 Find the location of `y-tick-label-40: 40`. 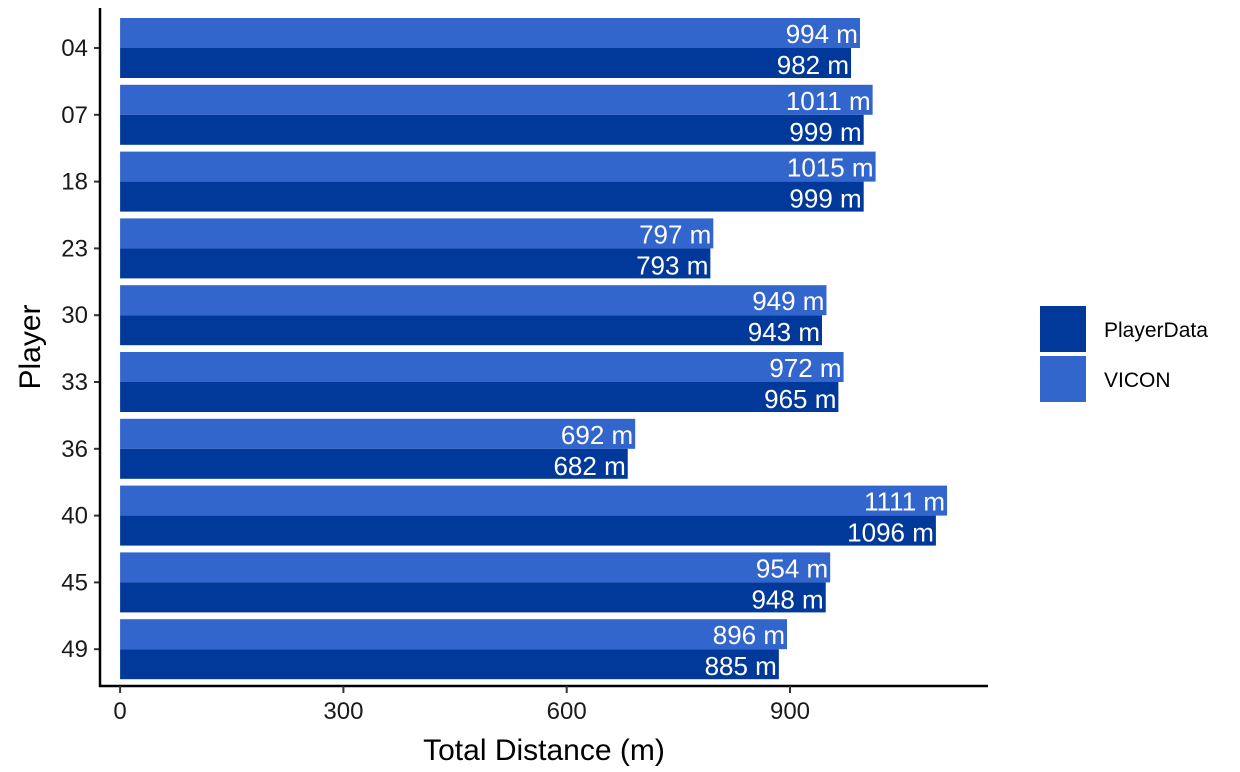

y-tick-label-40: 40 is located at coordinates (74, 516).